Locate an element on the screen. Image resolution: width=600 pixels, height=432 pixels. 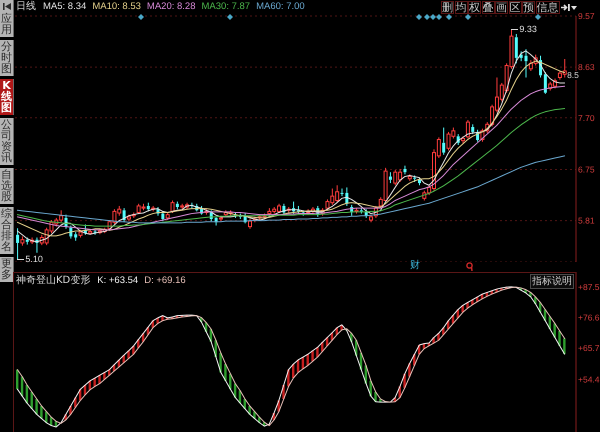
text: MA5: 8.34 is located at coordinates (64, 7).